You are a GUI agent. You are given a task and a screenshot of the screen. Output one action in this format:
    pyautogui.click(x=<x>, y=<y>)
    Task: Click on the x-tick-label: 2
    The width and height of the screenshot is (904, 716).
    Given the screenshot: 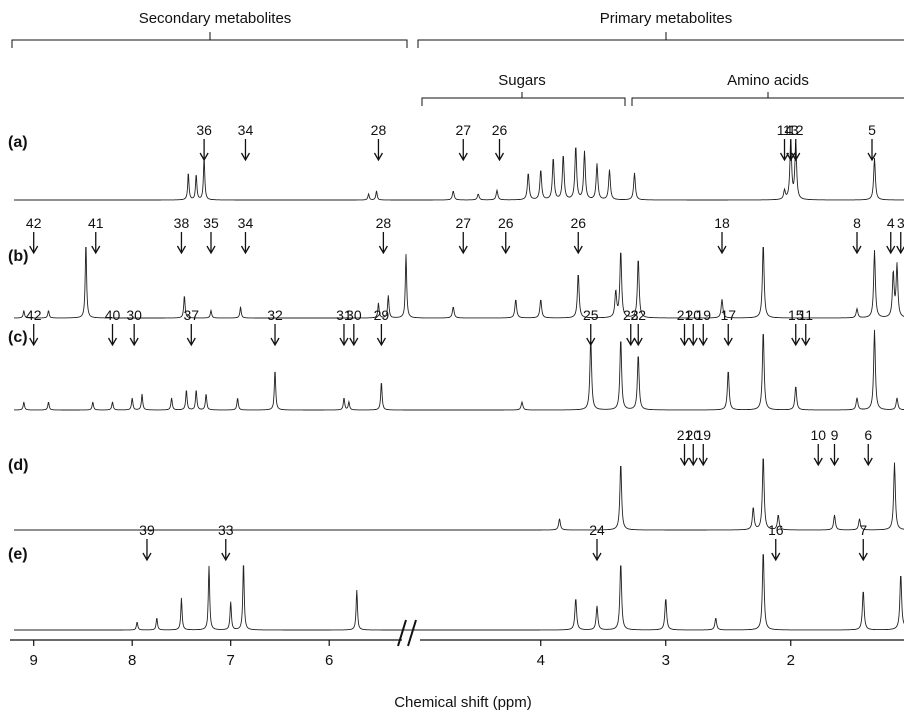 What is the action you would take?
    pyautogui.click(x=791, y=660)
    